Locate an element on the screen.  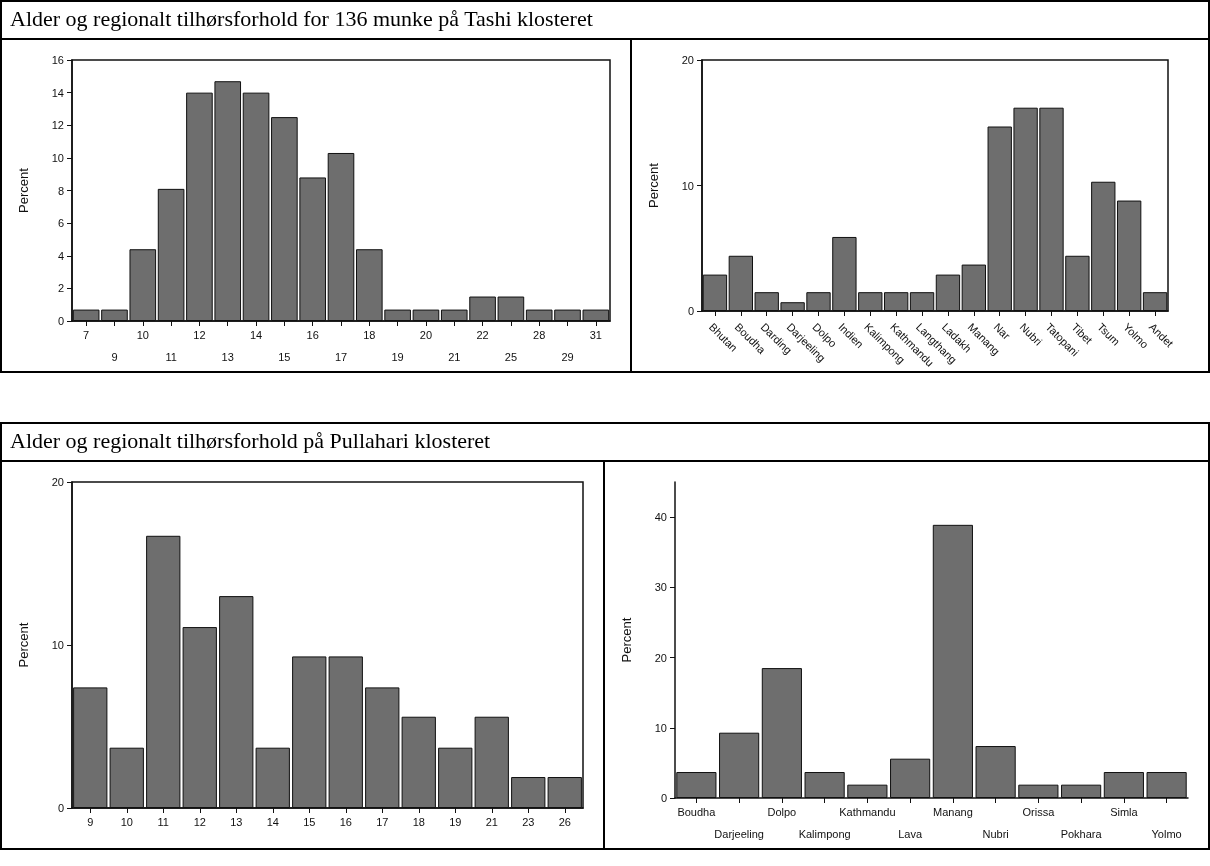
x-tick-label: Lava is located at coordinates (910, 833).